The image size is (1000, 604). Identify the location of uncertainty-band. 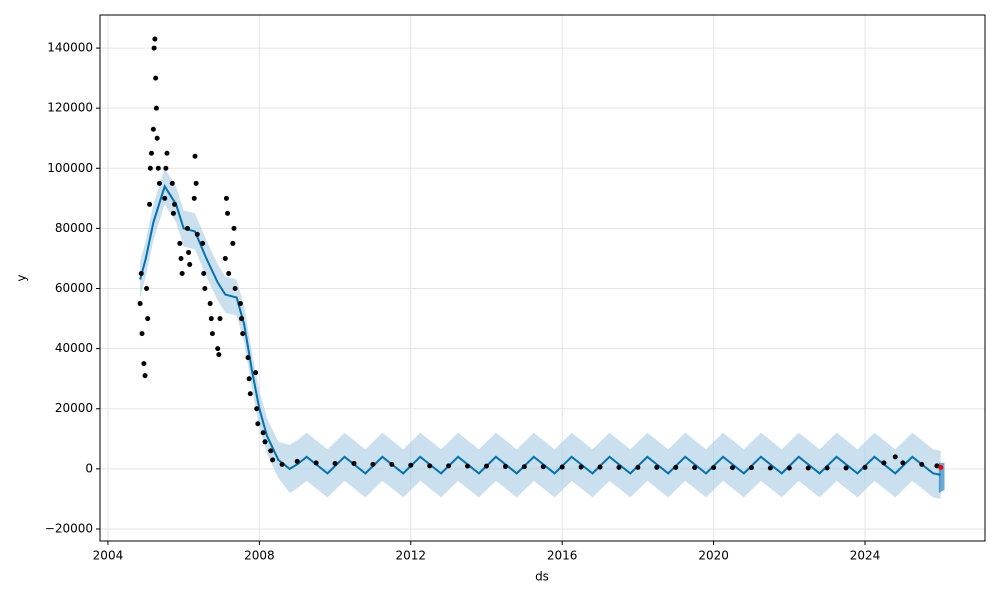
(941, 477).